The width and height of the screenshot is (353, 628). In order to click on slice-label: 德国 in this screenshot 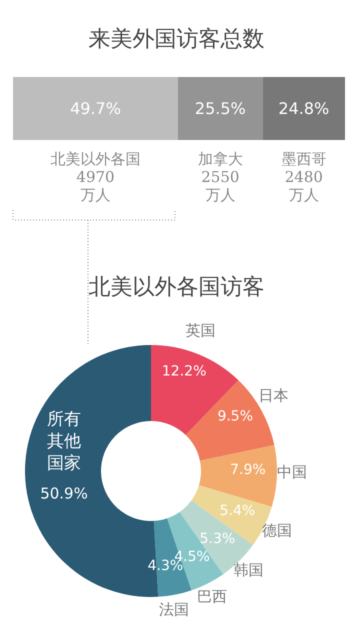, I will do `click(277, 531)`.